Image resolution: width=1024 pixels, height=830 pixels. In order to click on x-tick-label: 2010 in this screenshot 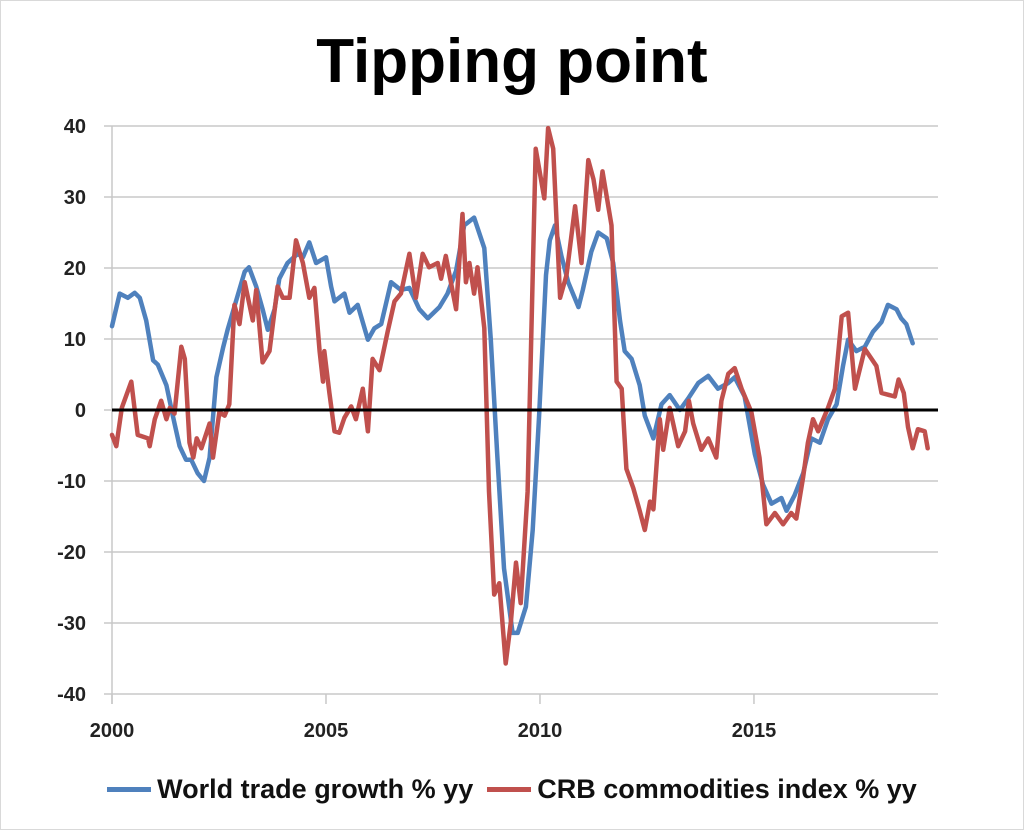, I will do `click(540, 731)`.